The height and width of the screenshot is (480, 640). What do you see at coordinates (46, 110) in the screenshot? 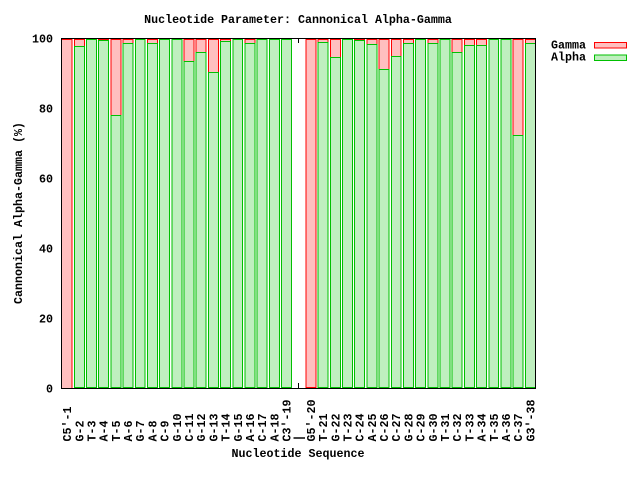
I see `svg-text: 80` at bounding box center [46, 110].